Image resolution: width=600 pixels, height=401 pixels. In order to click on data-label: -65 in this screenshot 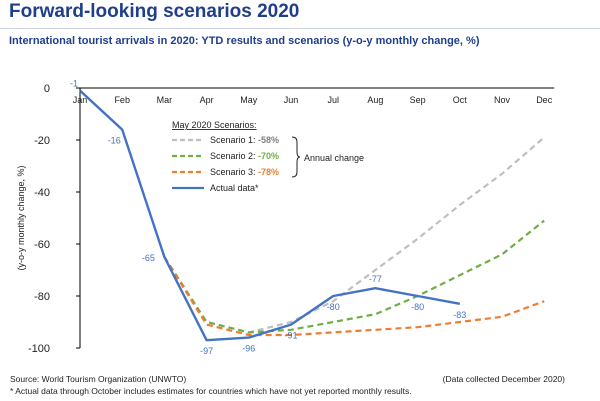, I will do `click(148, 258)`.